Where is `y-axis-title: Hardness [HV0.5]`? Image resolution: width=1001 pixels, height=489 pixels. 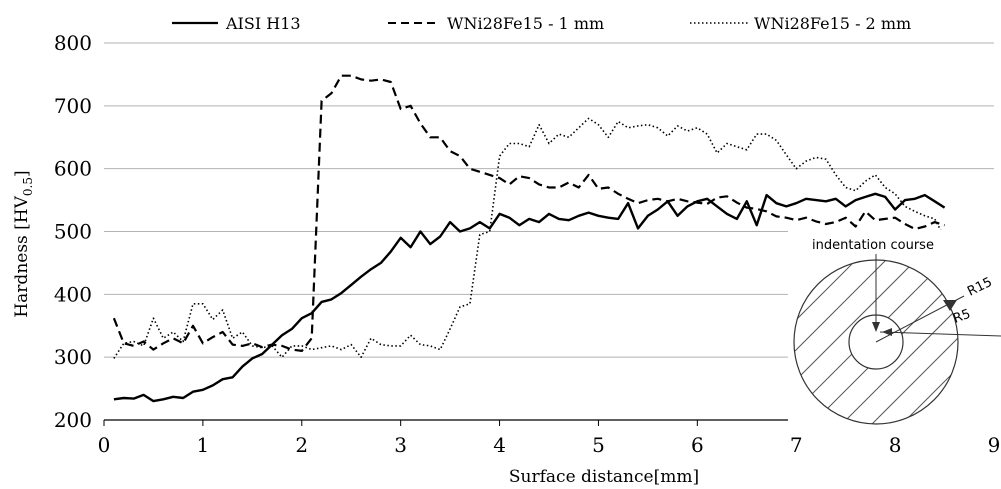
y-axis-title: Hardness [HV0.5] is located at coordinates (23, 243).